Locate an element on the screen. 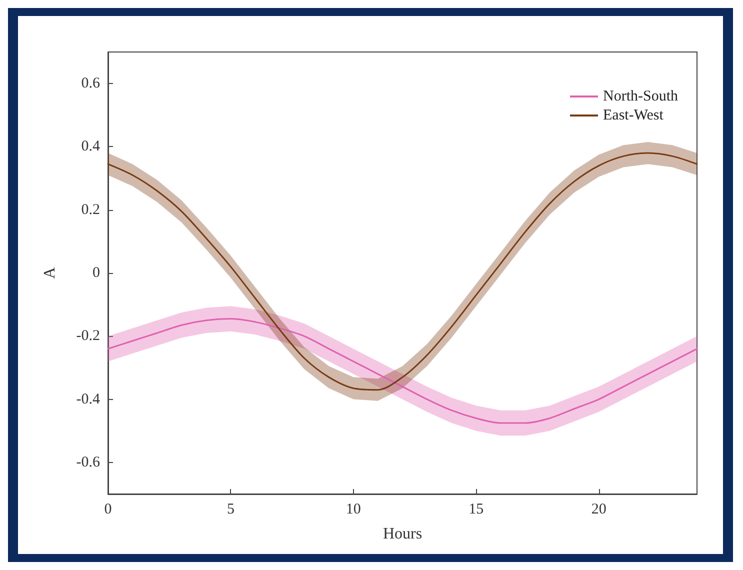 The height and width of the screenshot is (570, 743). y-tick-label: 0 is located at coordinates (96, 273).